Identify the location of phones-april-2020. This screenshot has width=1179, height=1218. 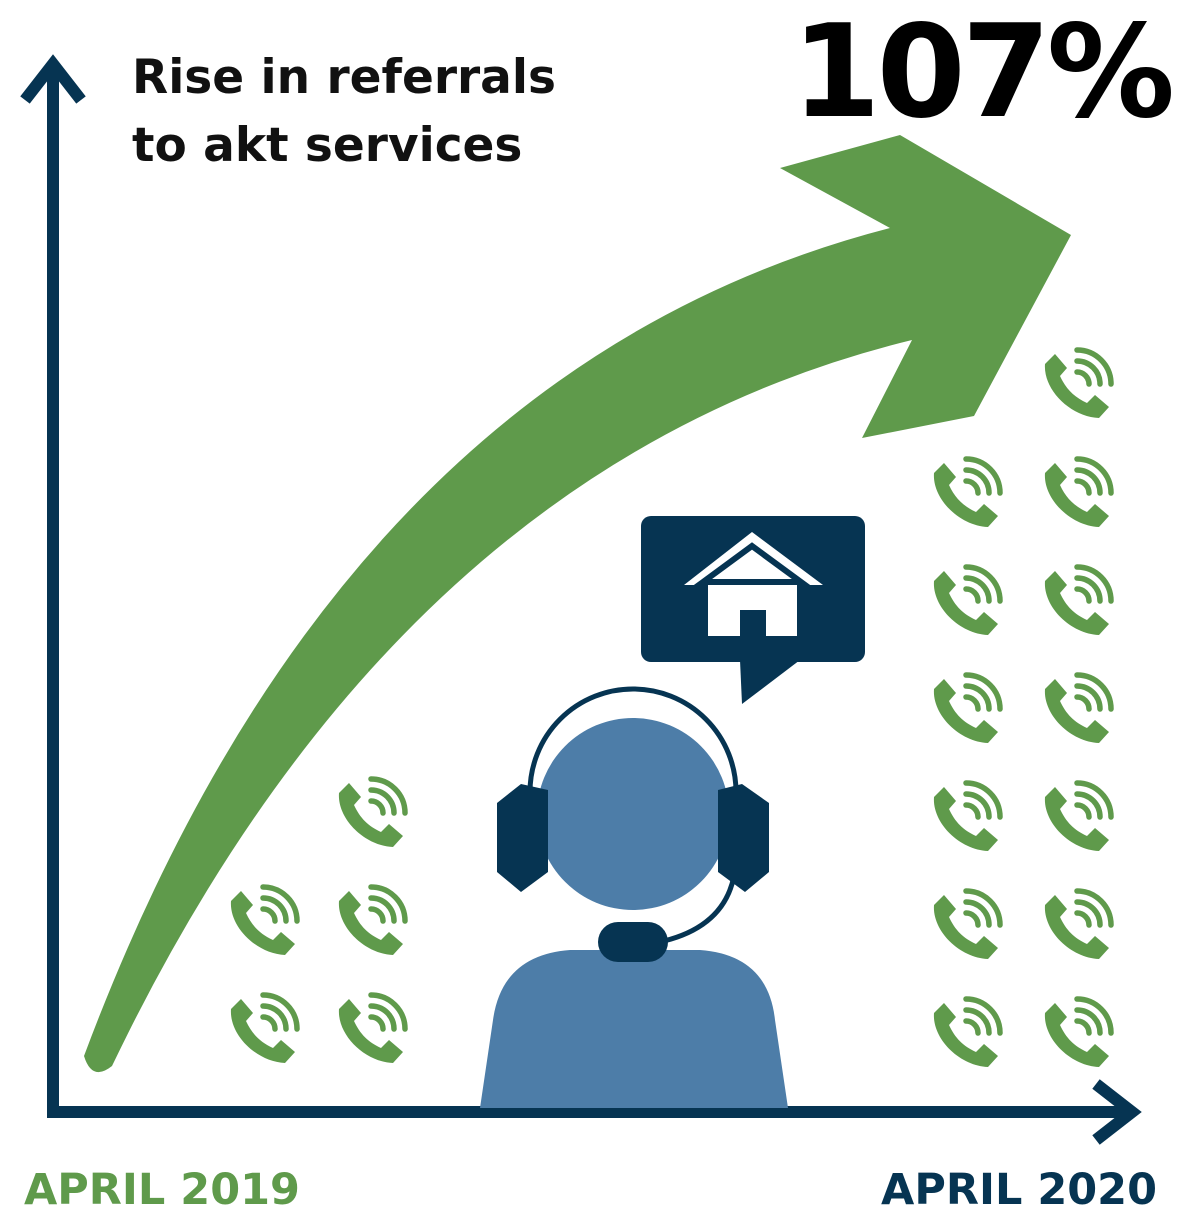
(1022, 708).